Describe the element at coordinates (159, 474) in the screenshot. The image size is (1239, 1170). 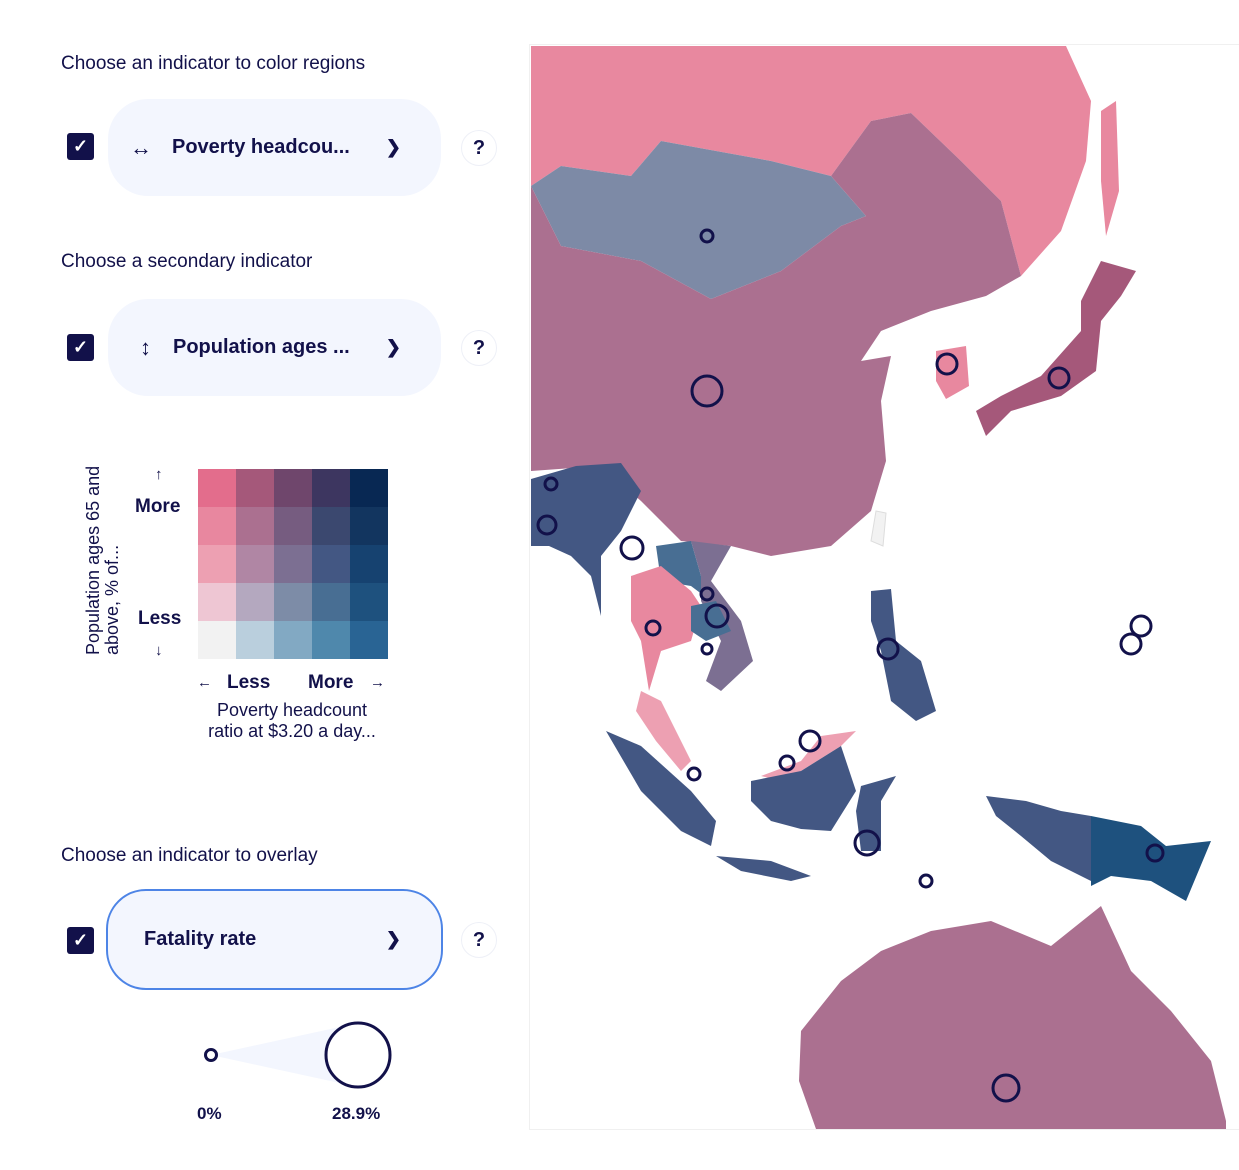
I see `up-arrow-icon: ↑` at that location.